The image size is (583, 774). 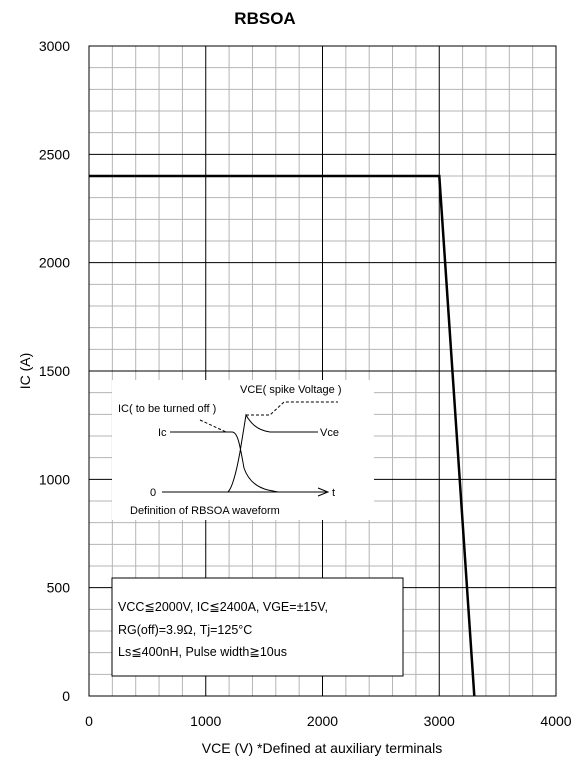 What do you see at coordinates (185, 630) in the screenshot?
I see `condition-line-2: RG(off)=3.9Ω, Tj=125°C` at bounding box center [185, 630].